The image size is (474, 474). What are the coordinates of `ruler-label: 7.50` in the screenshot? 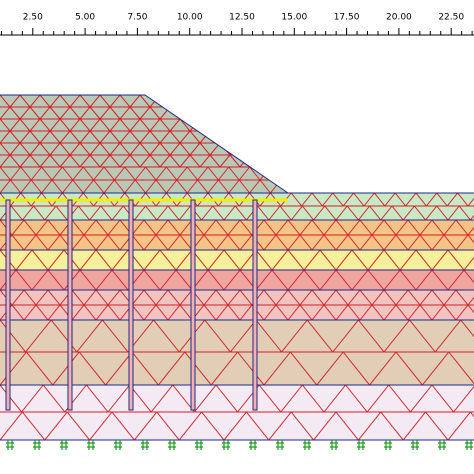 It's located at (137, 18).